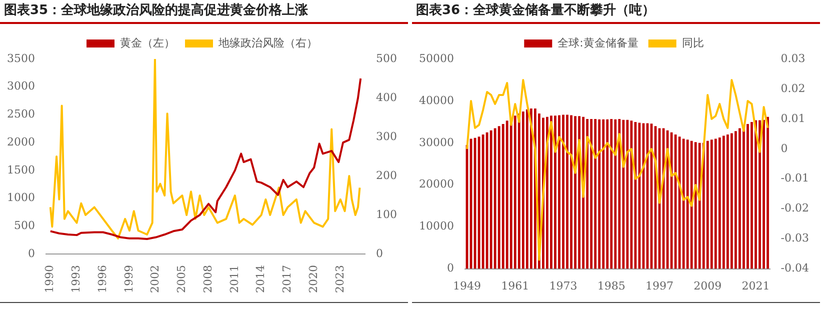  I want to click on x-tick-label: 2008, so click(207, 279).